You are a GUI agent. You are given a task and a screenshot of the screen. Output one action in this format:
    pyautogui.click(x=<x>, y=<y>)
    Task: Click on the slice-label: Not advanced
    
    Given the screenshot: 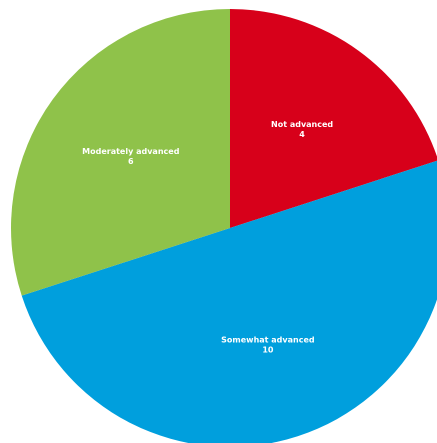 What is the action you would take?
    pyautogui.click(x=302, y=124)
    